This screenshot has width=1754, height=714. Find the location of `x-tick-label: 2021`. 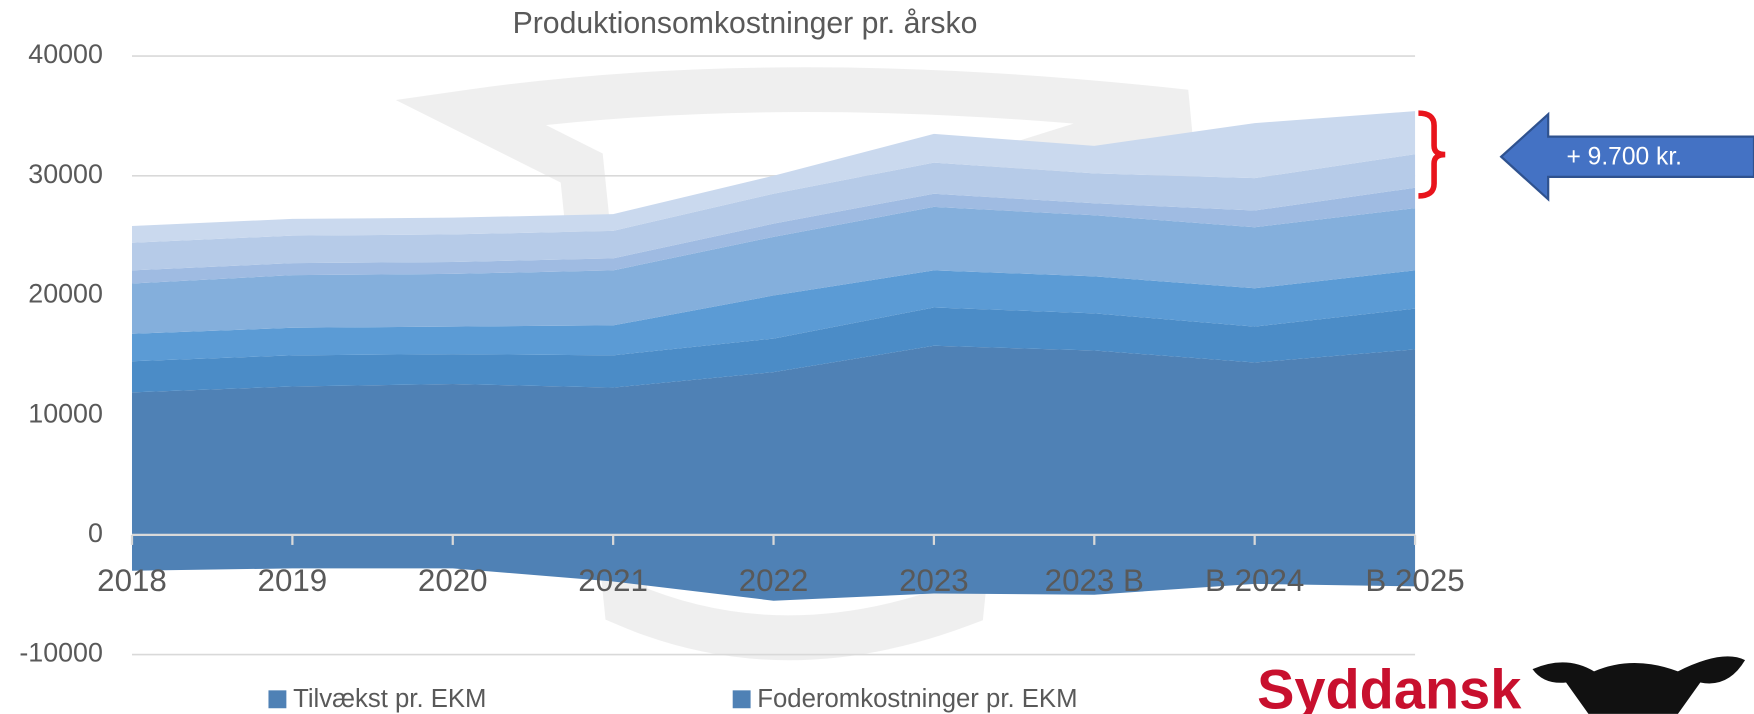

x-tick-label: 2021 is located at coordinates (613, 580).